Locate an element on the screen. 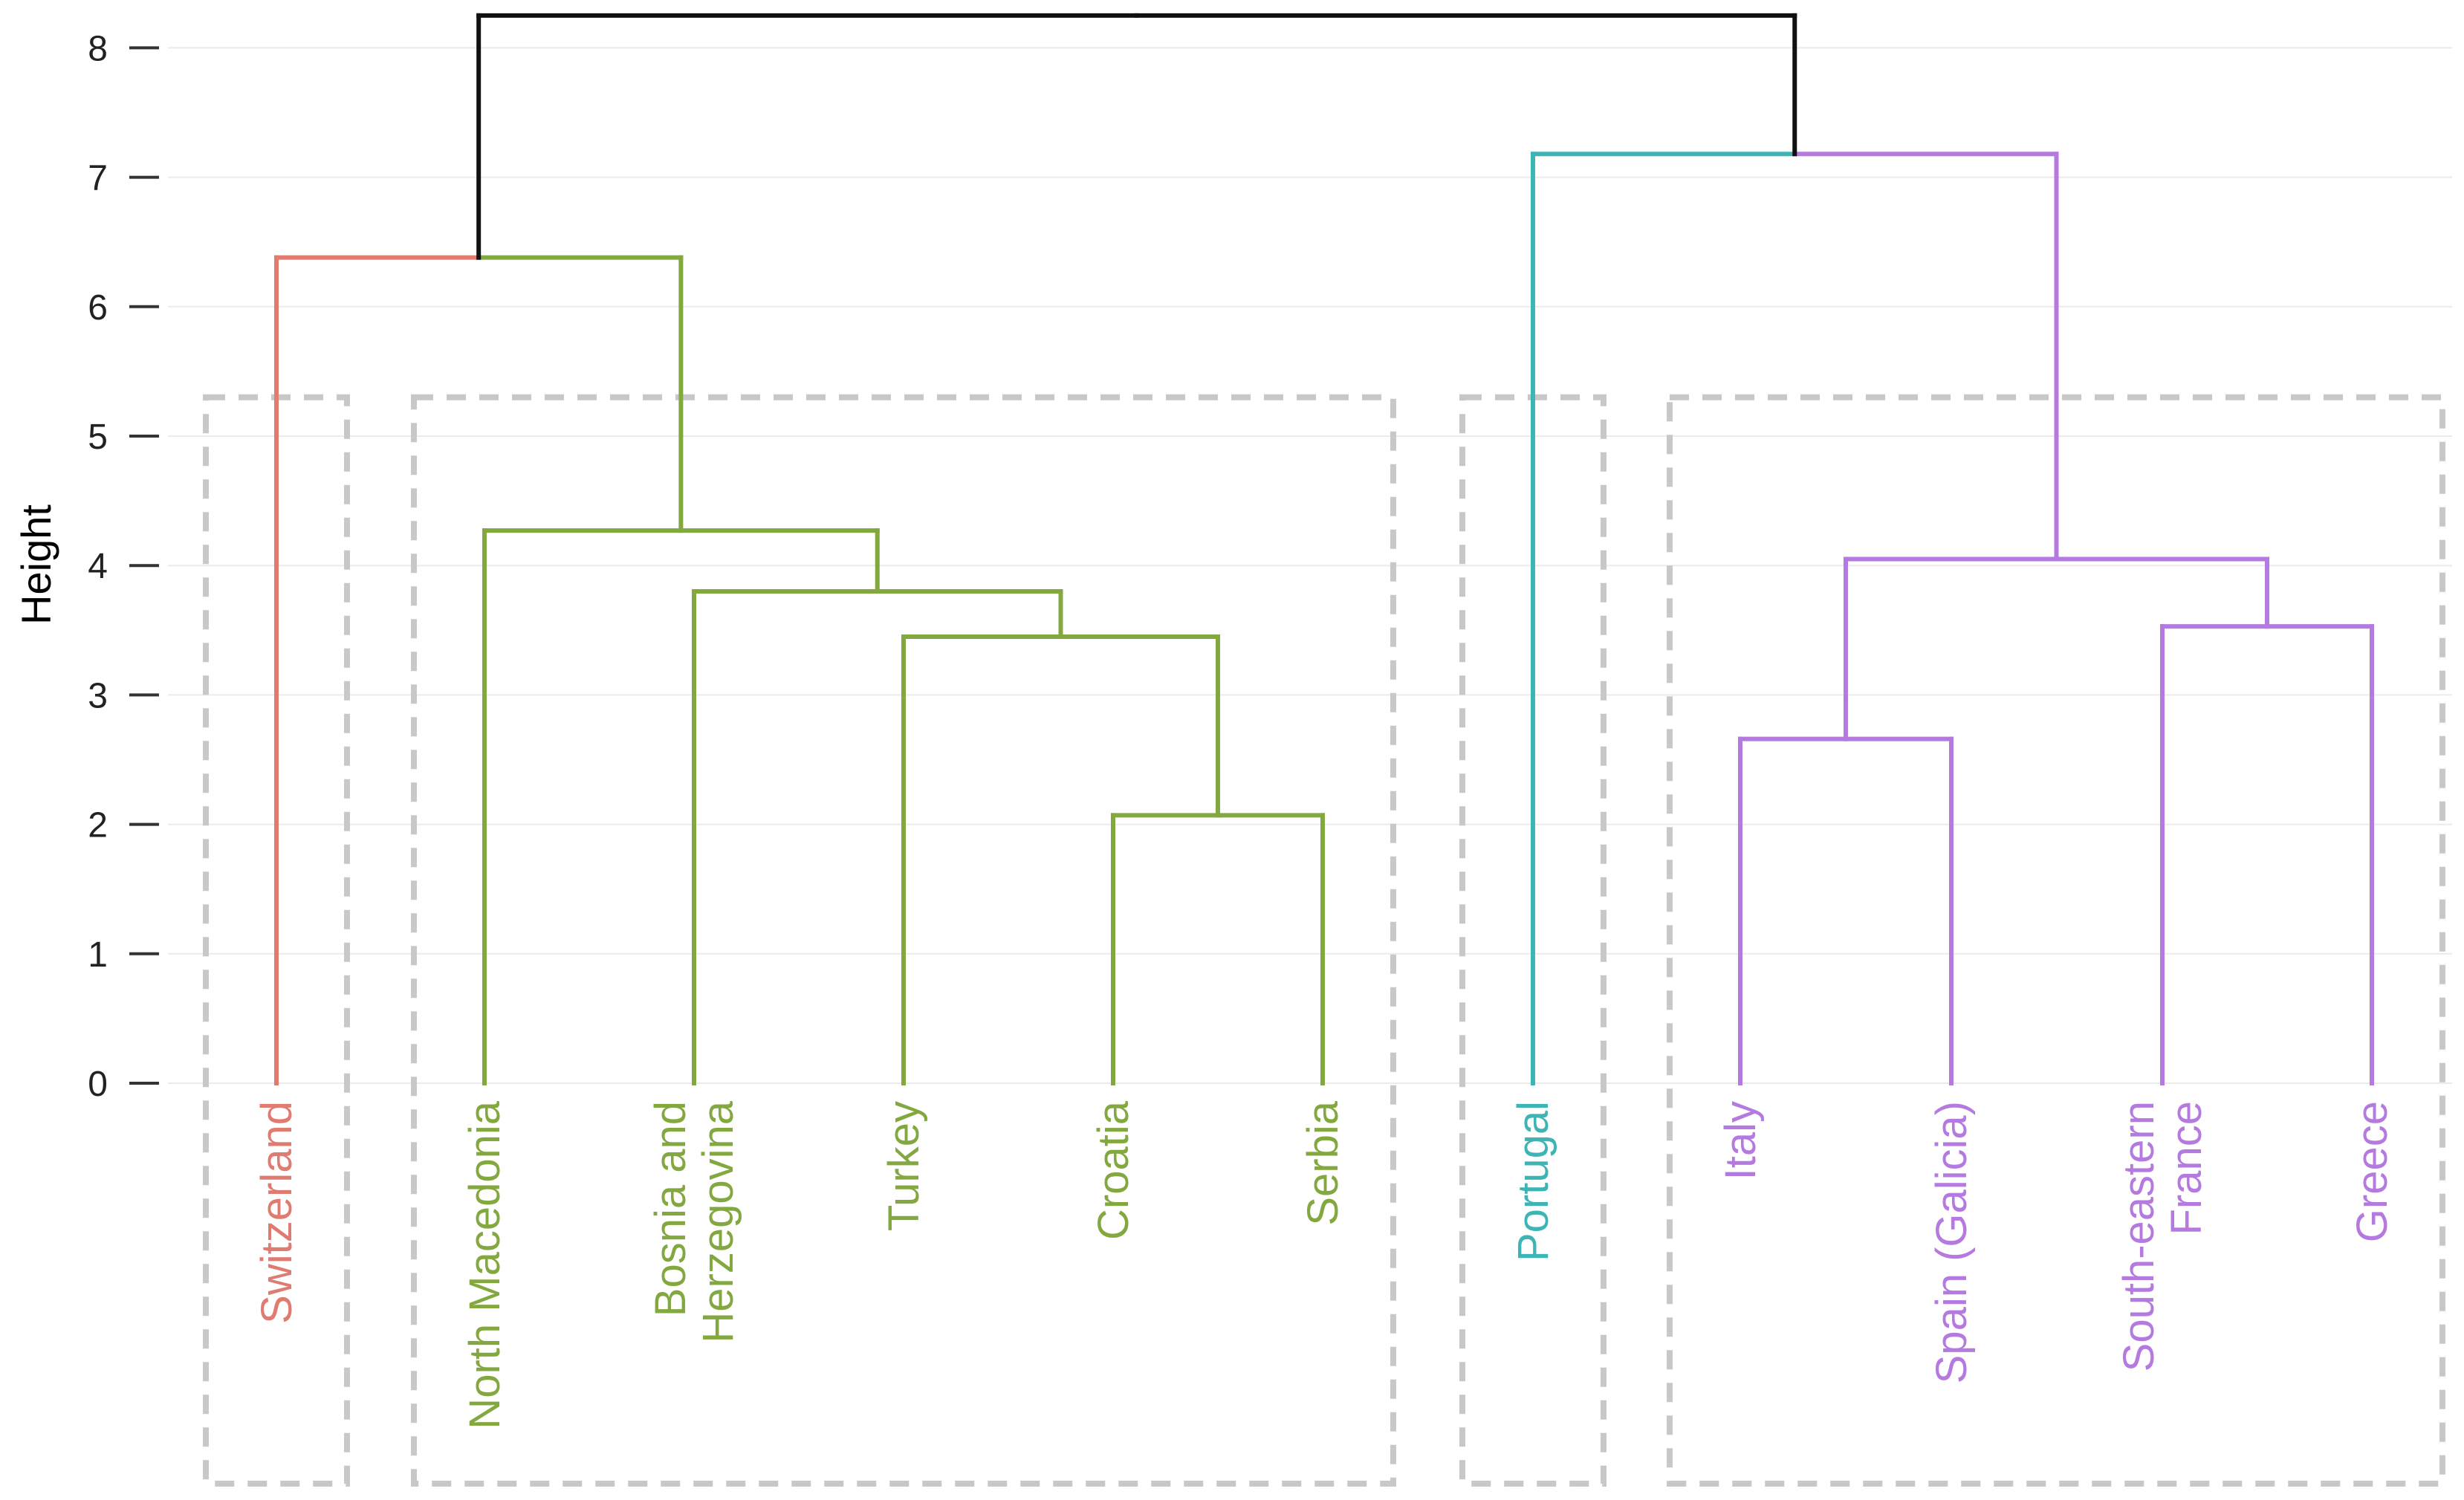  leaf-label-spain-galicia-: Spain (Galicia) is located at coordinates (1952, 1242).